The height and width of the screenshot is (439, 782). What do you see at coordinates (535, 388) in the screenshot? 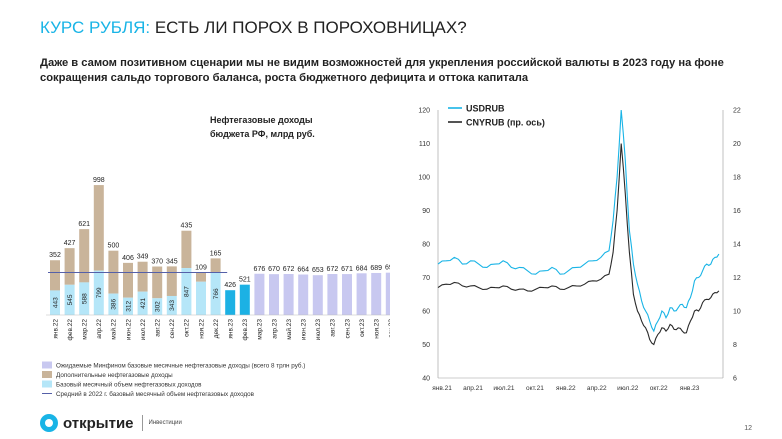
I see `x-tick-label: окт.21` at bounding box center [535, 388].